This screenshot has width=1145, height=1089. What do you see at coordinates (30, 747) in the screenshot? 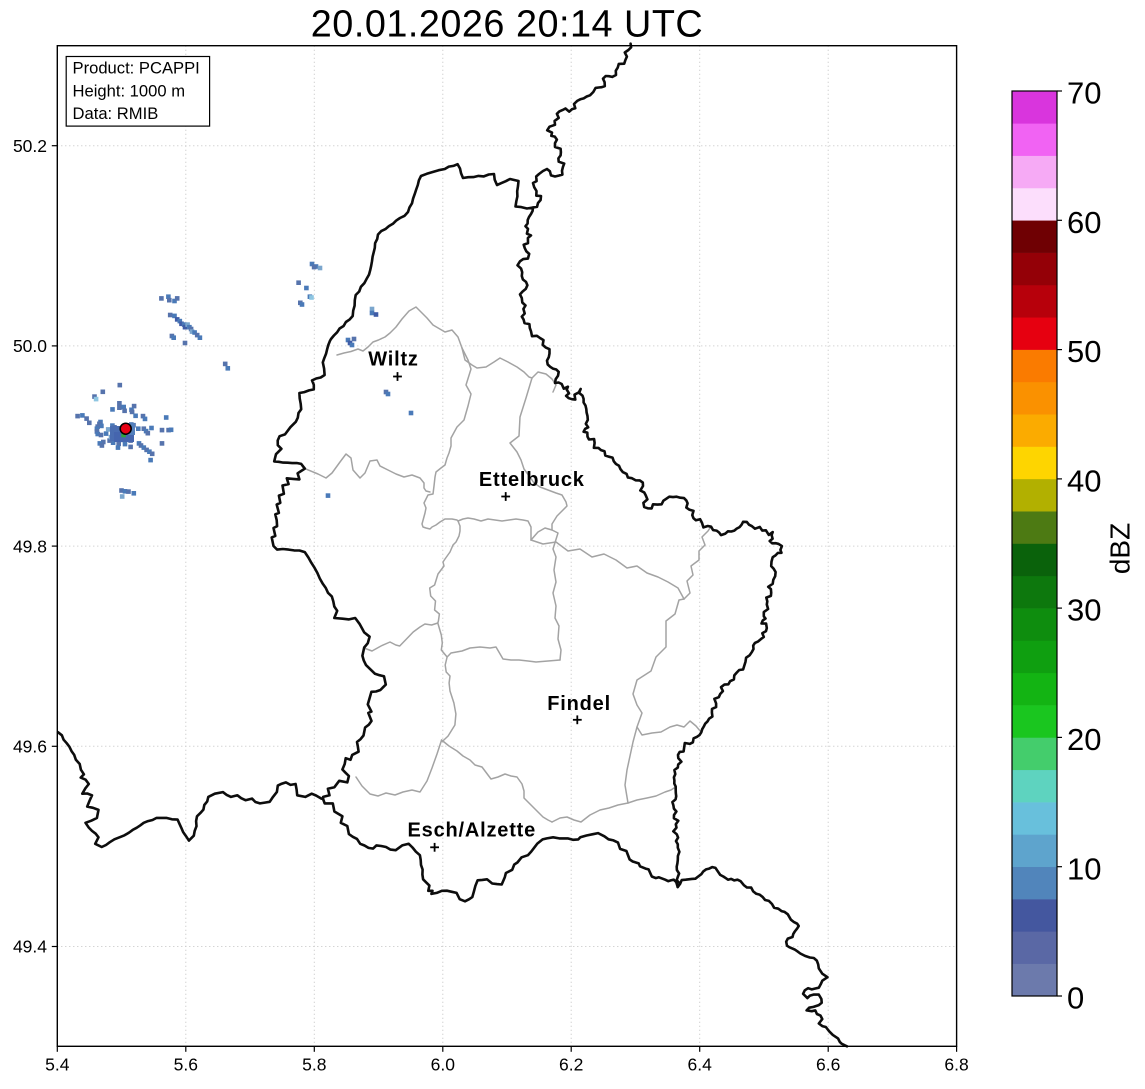
I see `svg-text: 49.6` at bounding box center [30, 747].